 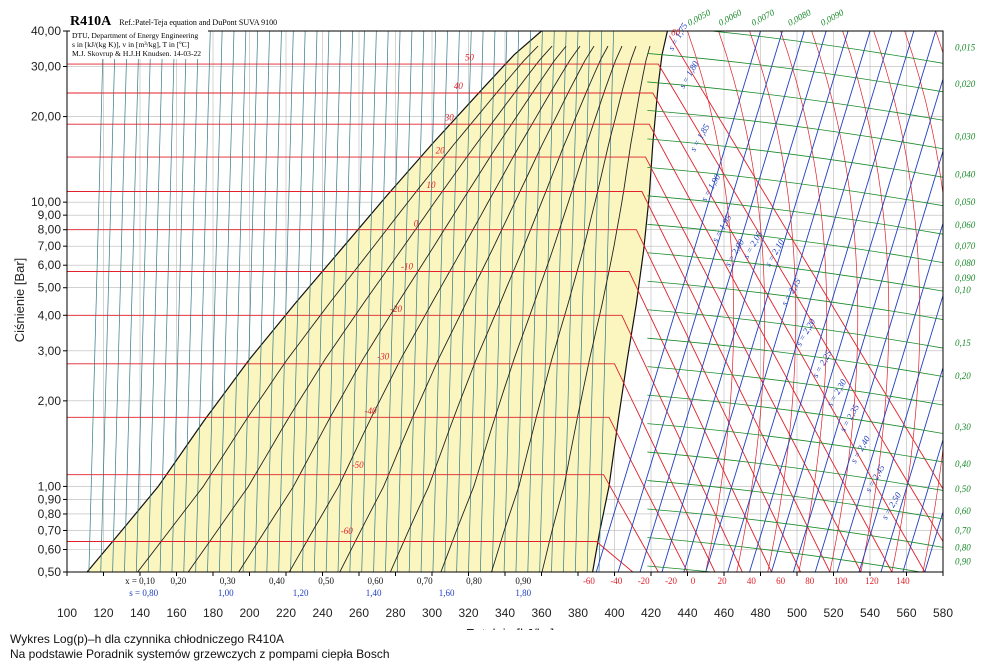 I want to click on entropy-line-label: s = 2,30, so click(x=837, y=392).